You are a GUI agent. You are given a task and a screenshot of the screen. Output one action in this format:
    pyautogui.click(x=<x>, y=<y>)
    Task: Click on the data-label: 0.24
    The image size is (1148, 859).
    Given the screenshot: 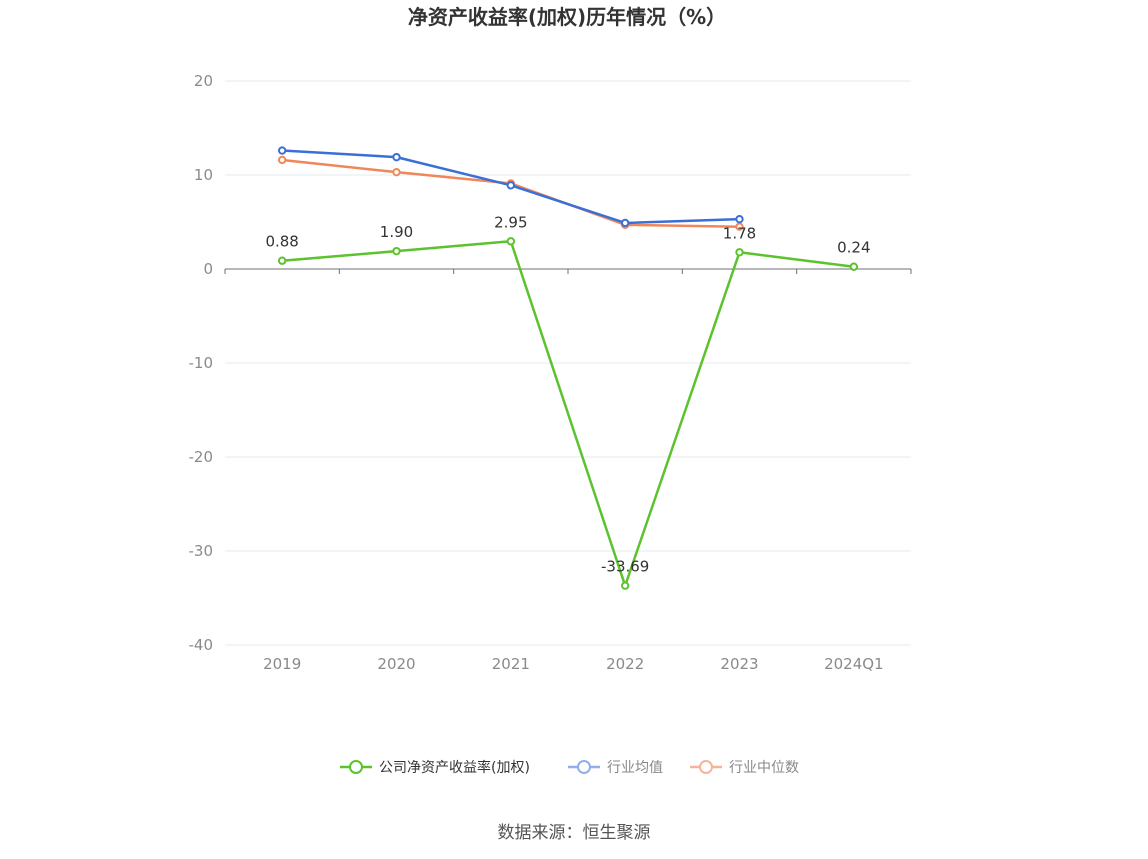 What is the action you would take?
    pyautogui.click(x=853, y=248)
    